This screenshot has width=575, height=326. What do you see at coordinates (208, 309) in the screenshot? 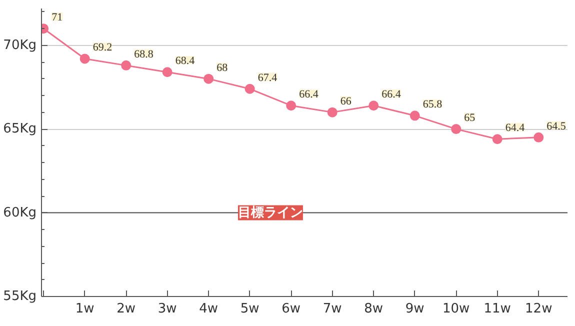
I see `x-tick-label: 4w` at bounding box center [208, 309].